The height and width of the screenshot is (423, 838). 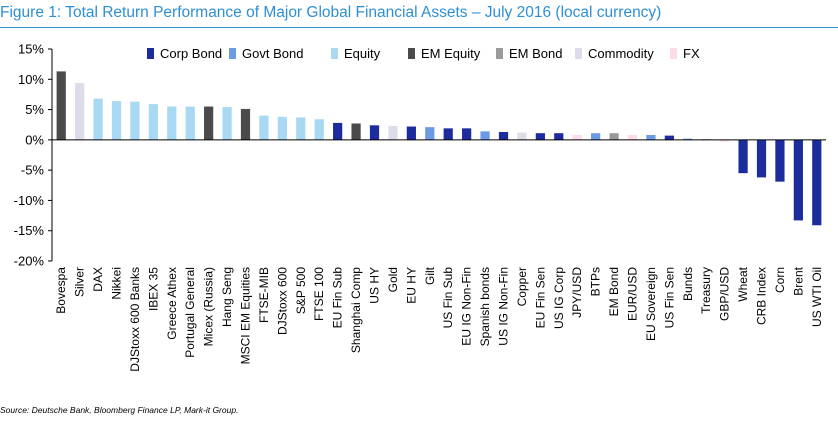 I want to click on x-tick-label: Spanish bonds, so click(x=485, y=306).